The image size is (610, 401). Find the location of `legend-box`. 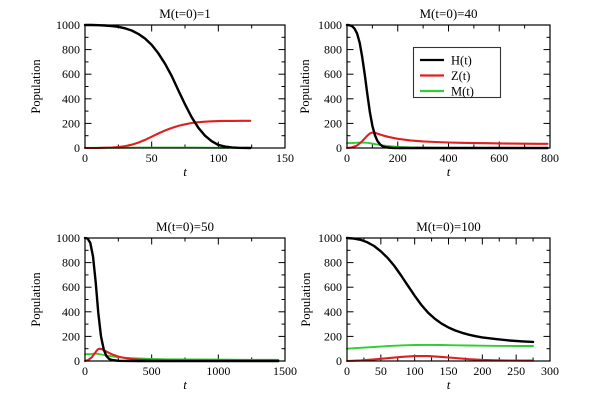

legend-box is located at coordinates (457, 72).